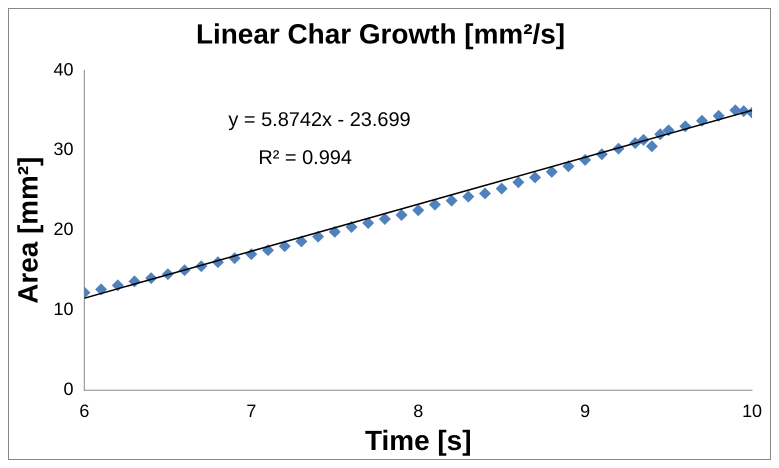  I want to click on x-tick-label: 9, so click(585, 410).